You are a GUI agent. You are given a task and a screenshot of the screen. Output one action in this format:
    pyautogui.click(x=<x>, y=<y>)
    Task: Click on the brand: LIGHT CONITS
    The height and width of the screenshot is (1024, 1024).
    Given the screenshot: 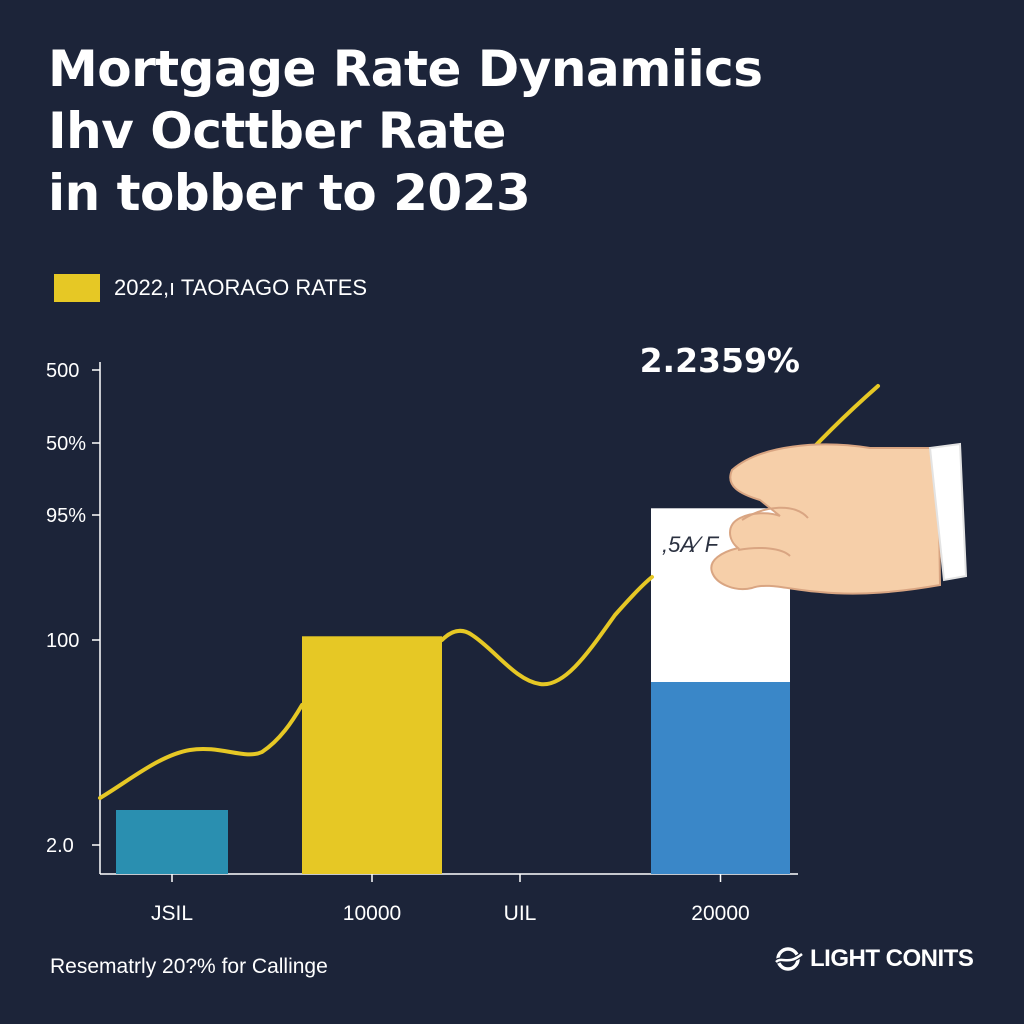 What is the action you would take?
    pyautogui.click(x=874, y=959)
    